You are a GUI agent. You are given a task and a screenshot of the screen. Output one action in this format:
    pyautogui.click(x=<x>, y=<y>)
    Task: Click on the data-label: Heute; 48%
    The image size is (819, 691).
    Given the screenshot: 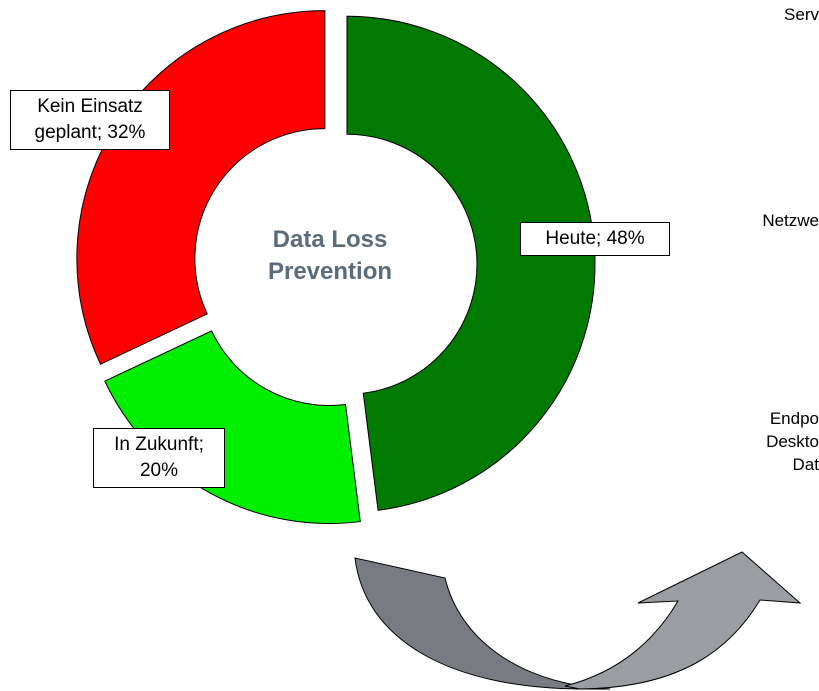 What is the action you would take?
    pyautogui.click(x=595, y=239)
    